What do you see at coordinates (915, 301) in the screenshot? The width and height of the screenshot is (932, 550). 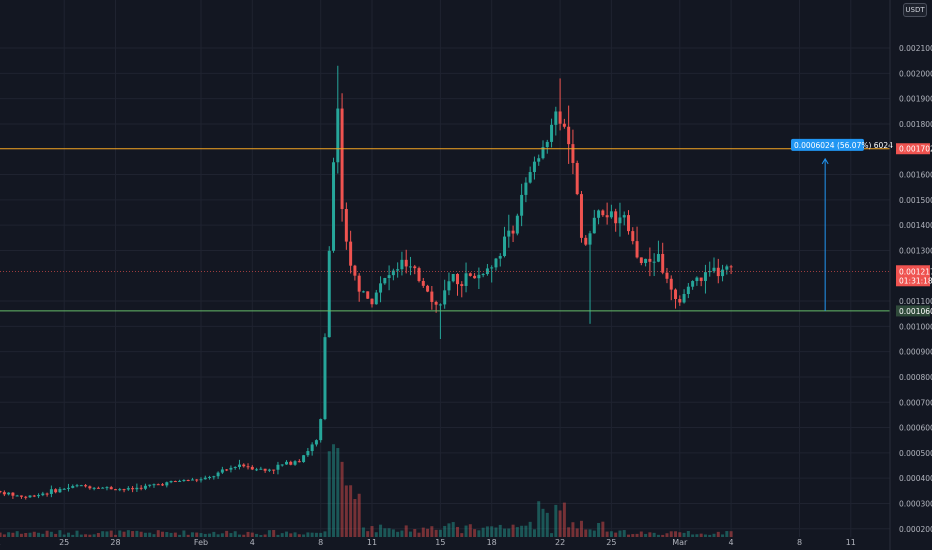 I see `price-tick-label: 0.0011000` at bounding box center [915, 301].